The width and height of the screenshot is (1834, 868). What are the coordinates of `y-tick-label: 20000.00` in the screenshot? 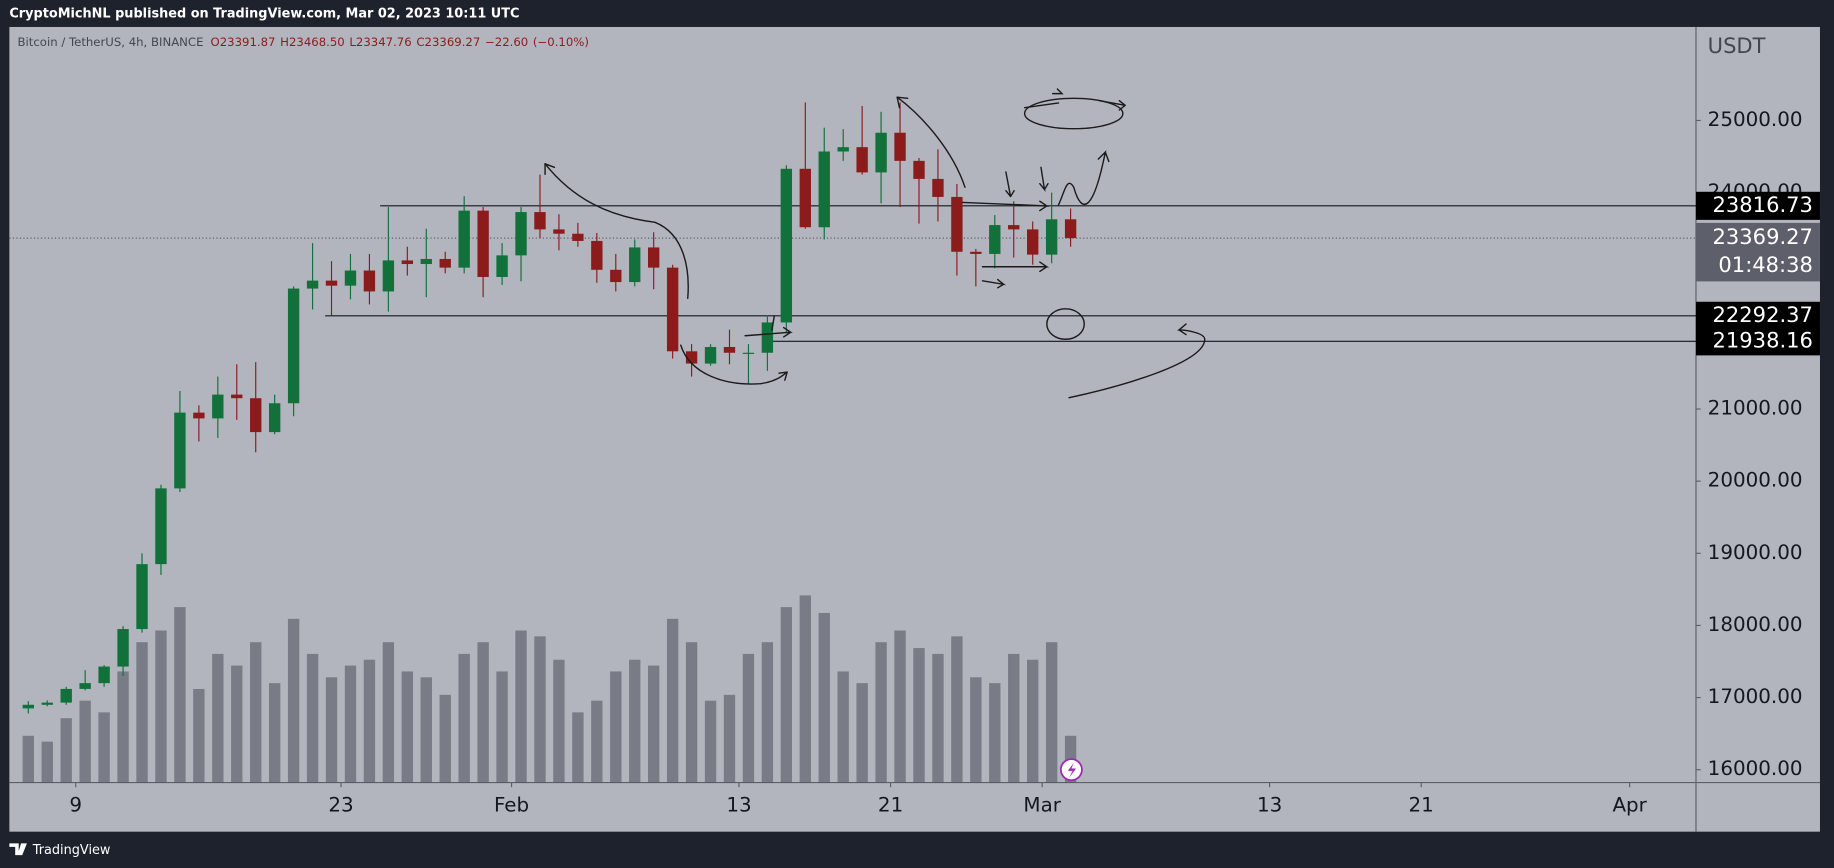 It's located at (1755, 480).